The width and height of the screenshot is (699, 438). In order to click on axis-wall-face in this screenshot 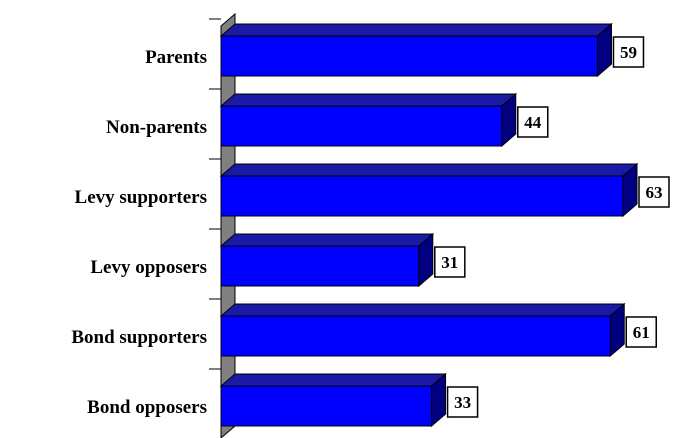, I will do `click(228, 225)`.